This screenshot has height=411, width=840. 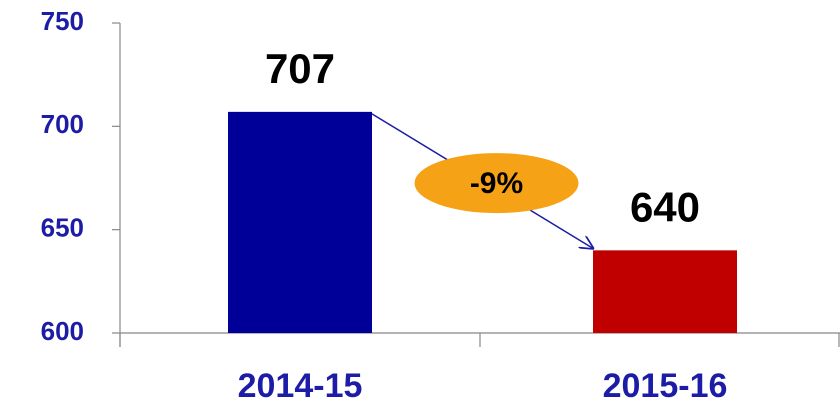 What do you see at coordinates (62, 21) in the screenshot?
I see `y-tick-label: 750` at bounding box center [62, 21].